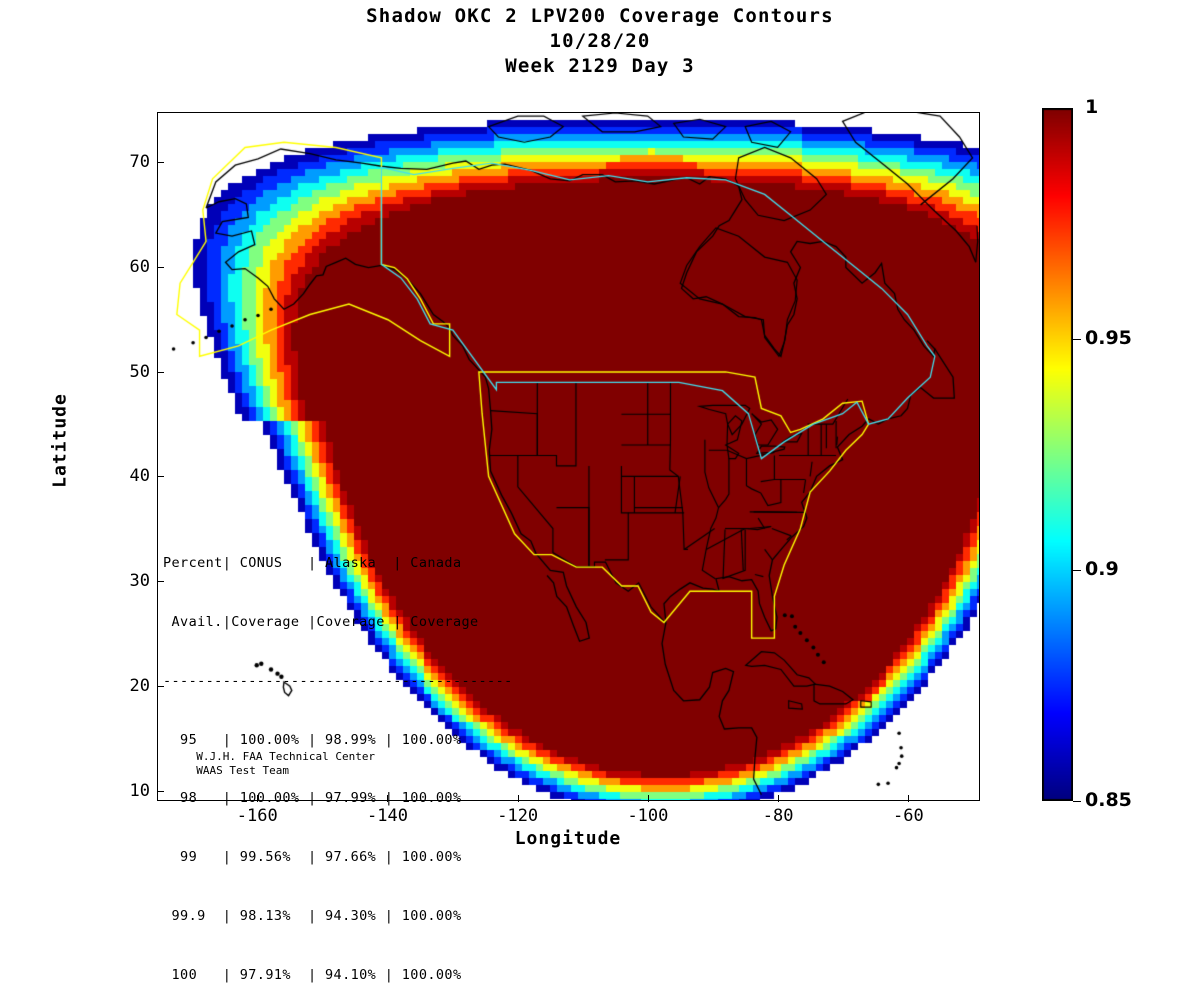 This screenshot has width=1200, height=1005. I want to click on colorbar-gradient, so click(1057, 454).